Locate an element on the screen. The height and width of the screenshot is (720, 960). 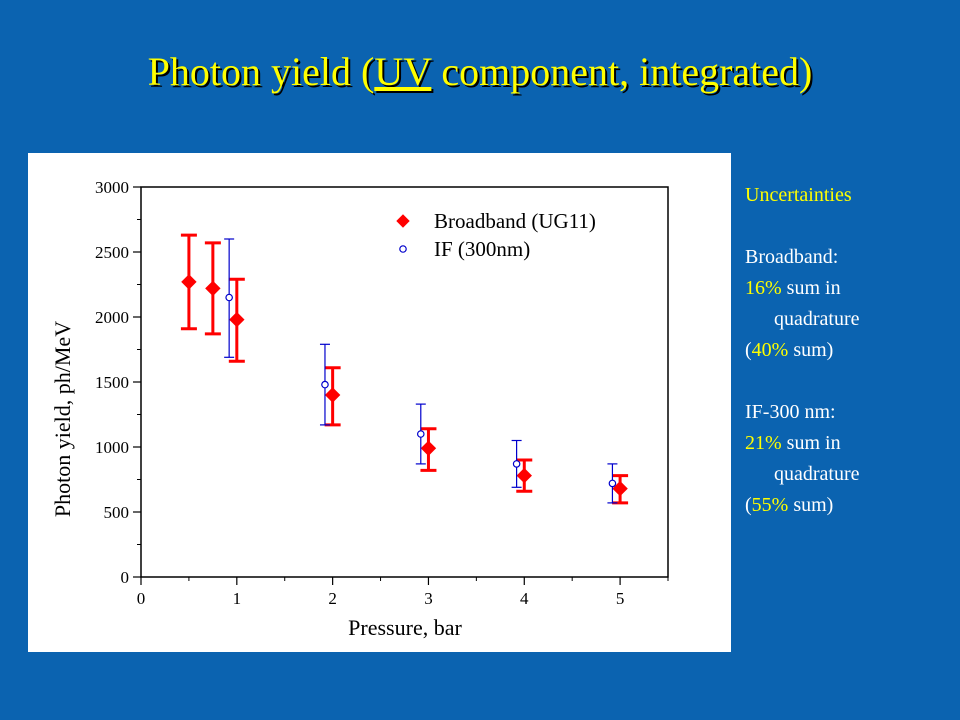
broadband-label: Broadband: is located at coordinates (792, 257).